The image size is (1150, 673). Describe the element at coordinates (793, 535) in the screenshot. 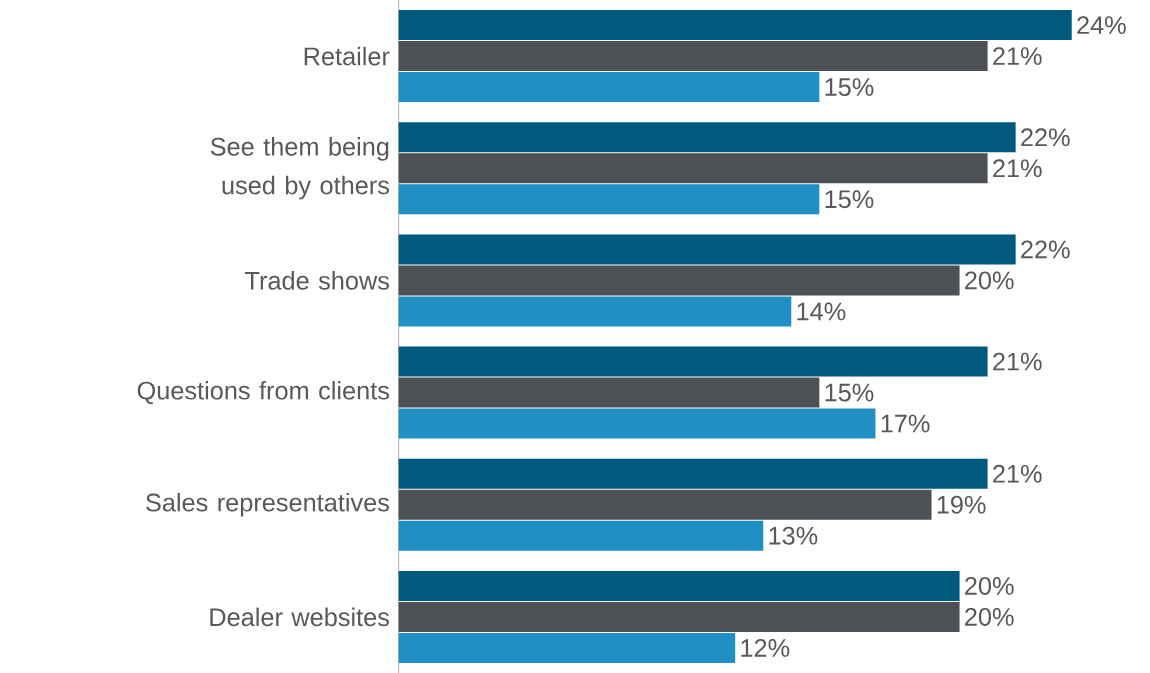

I see `data-label: 13%` at that location.